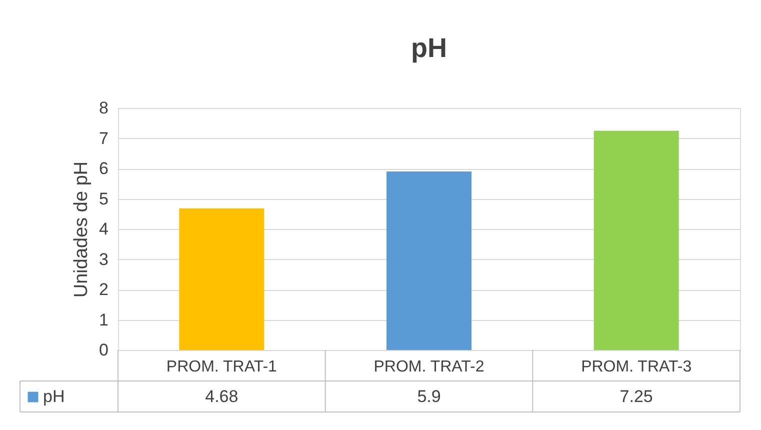  Describe the element at coordinates (103, 198) in the screenshot. I see `y-tick-label: 5` at that location.